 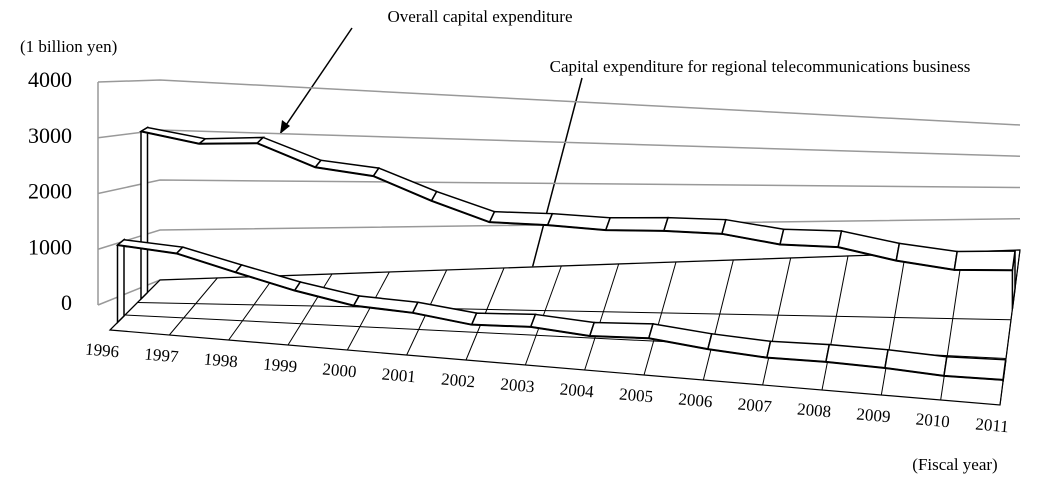 I want to click on y-tick-label: 2000, so click(x=50, y=191).